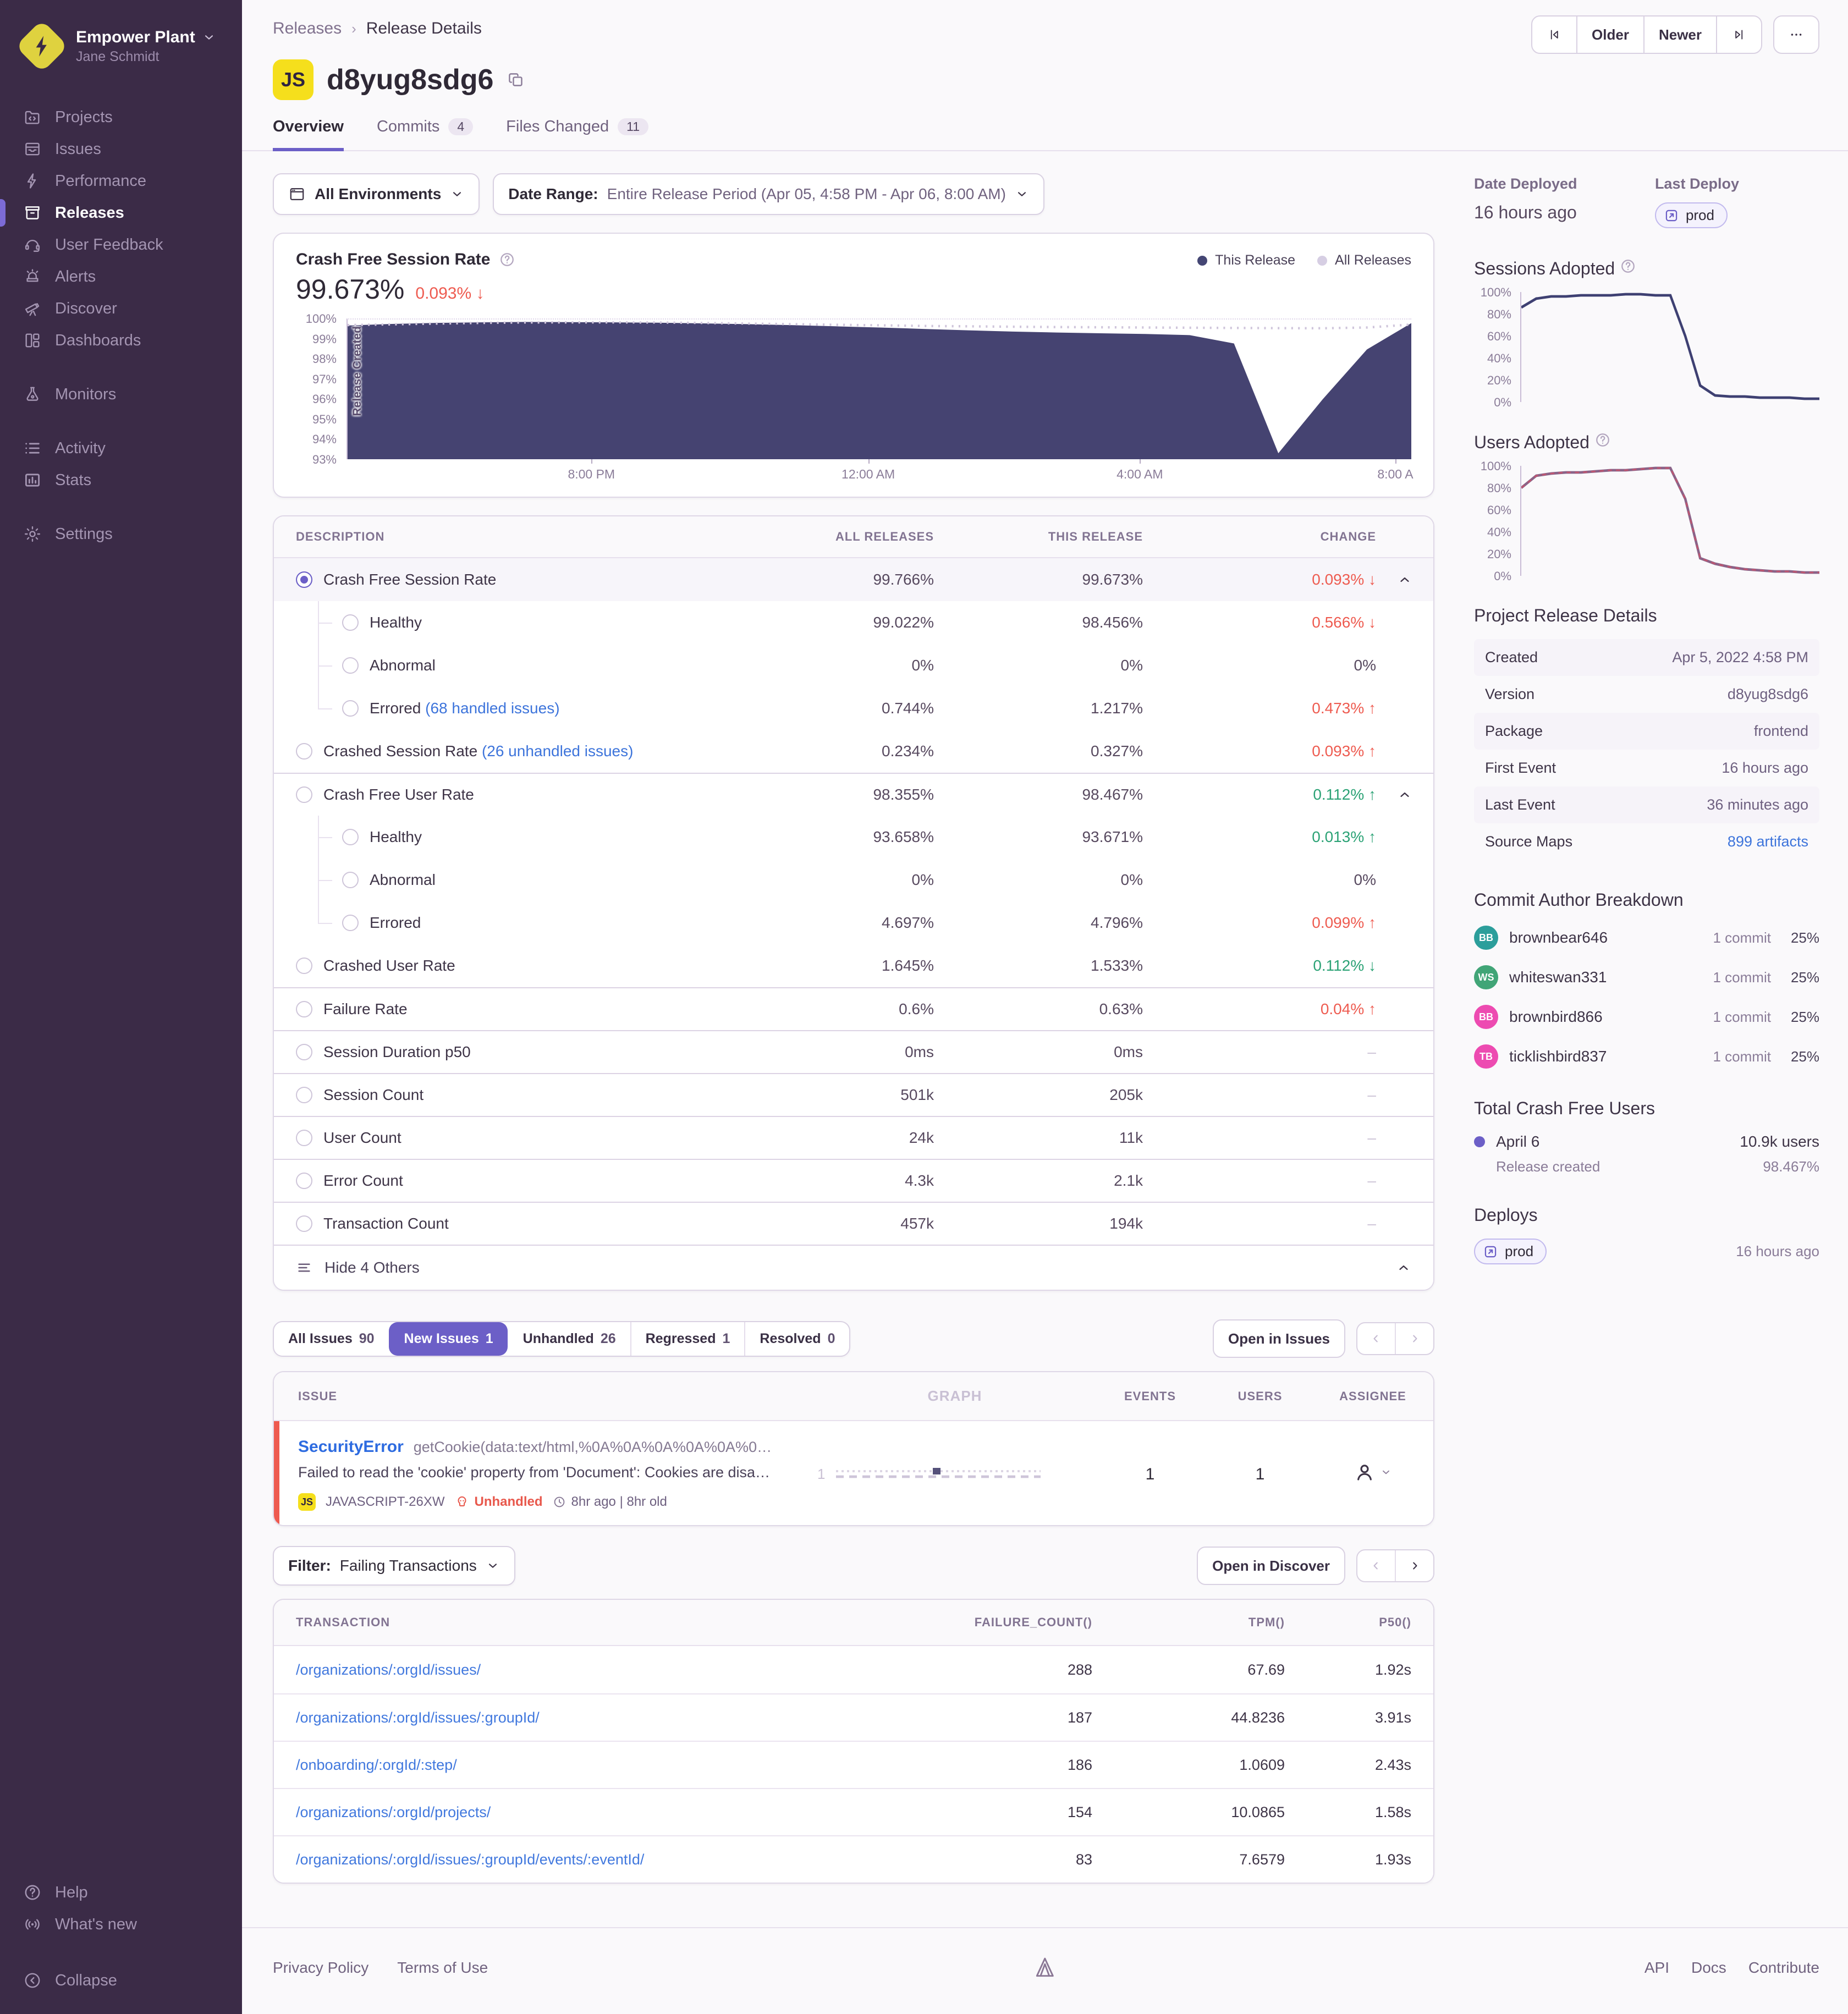 This screenshot has height=2014, width=1848. What do you see at coordinates (1373, 1472) in the screenshot?
I see `assignee-dropdown` at bounding box center [1373, 1472].